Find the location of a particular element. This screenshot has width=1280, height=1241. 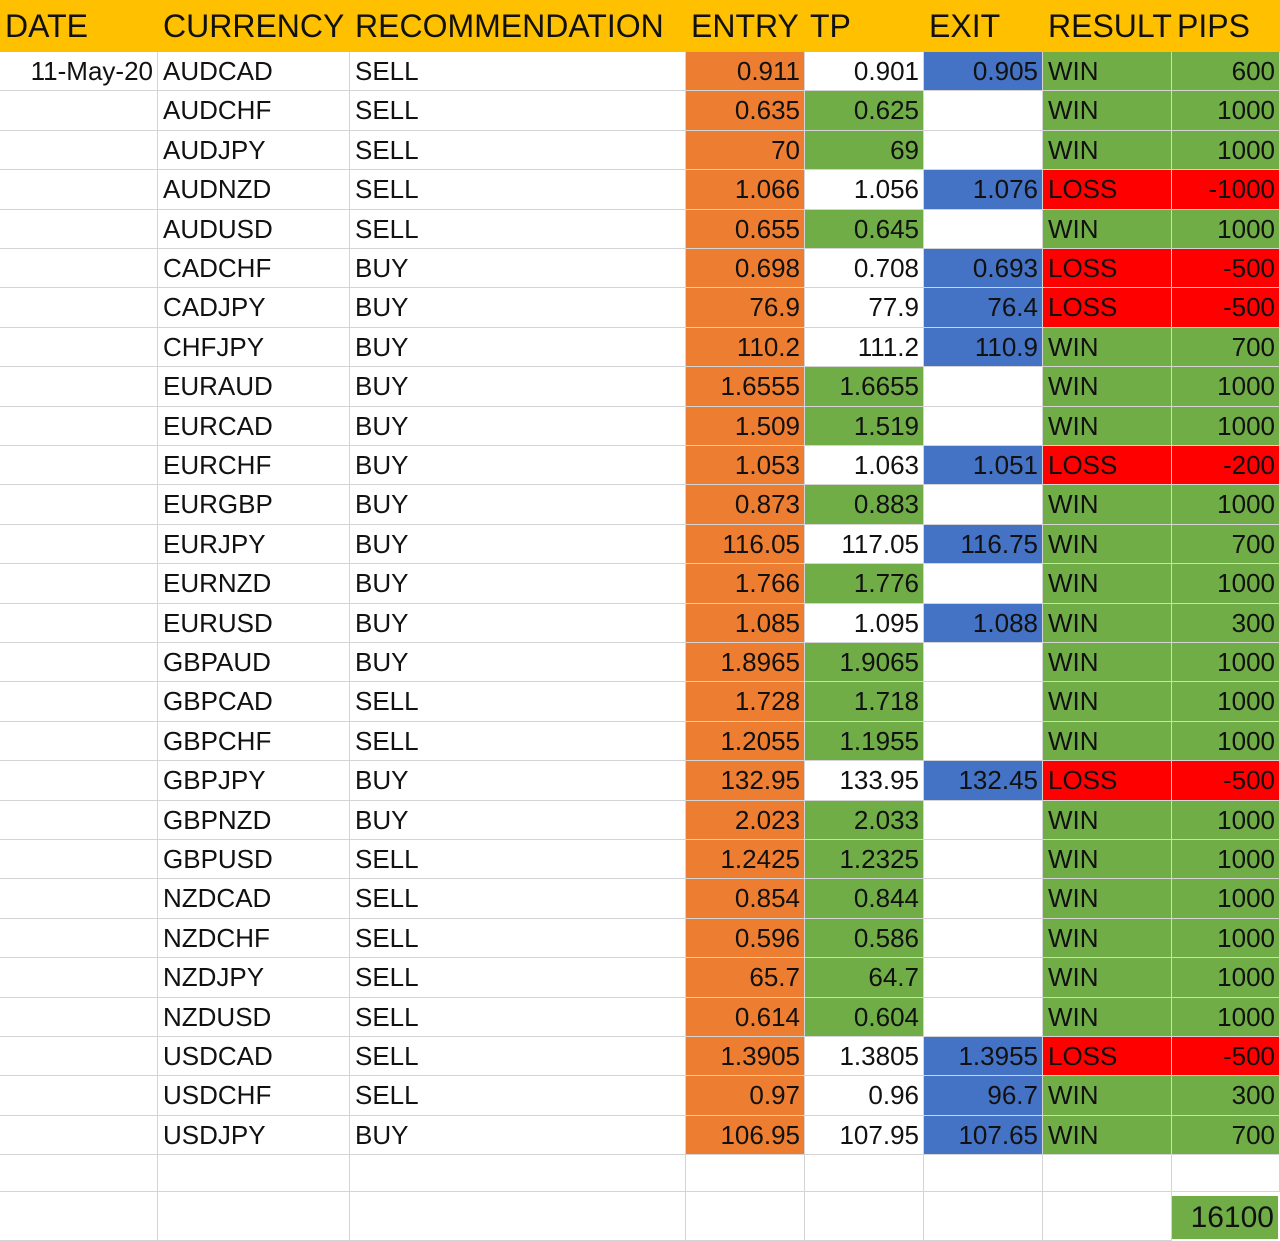

currency-cell: EURAUD is located at coordinates (254, 387).